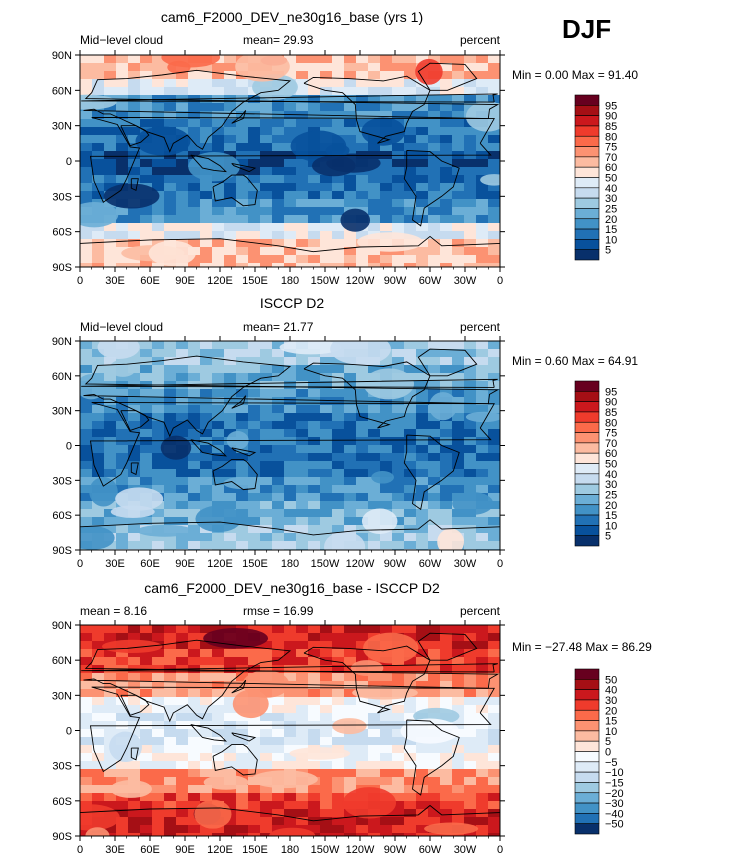 This screenshot has width=733, height=864. What do you see at coordinates (278, 611) in the screenshot?
I see `panel-center-label: rmse = 16.99` at bounding box center [278, 611].